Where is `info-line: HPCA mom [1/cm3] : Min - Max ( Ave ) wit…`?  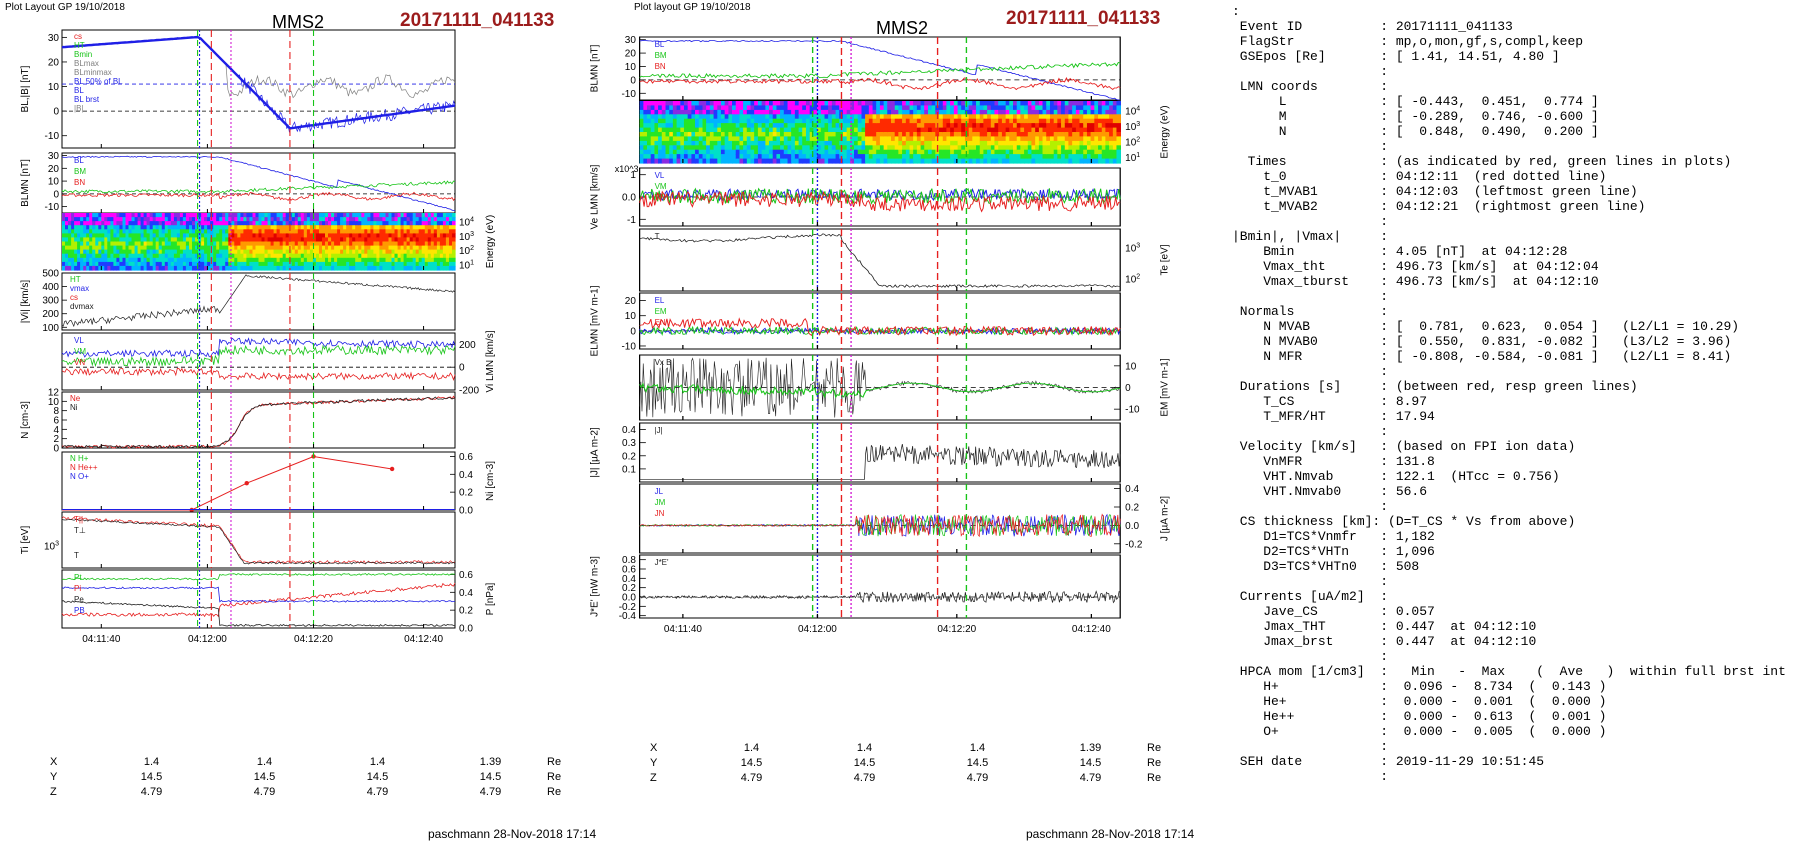 info-line: HPCA mom [1/cm3] : Min - Max ( Ave ) wit… is located at coordinates (1509, 671).